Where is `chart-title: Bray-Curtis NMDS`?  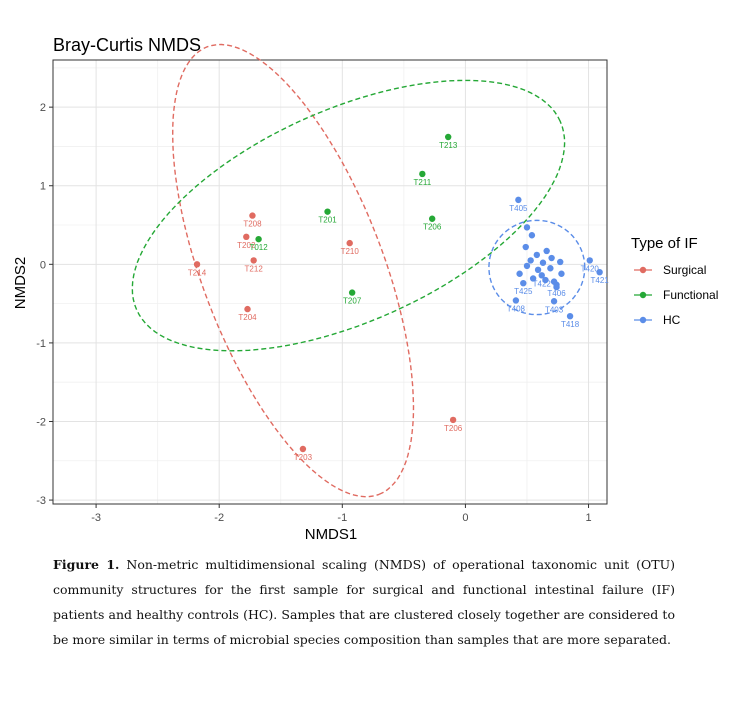 chart-title: Bray-Curtis NMDS is located at coordinates (127, 45).